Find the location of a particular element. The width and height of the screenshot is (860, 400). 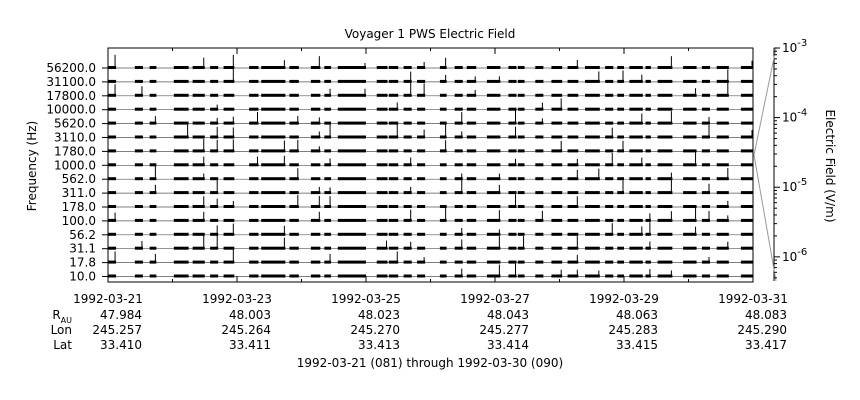

ephemeris-value: 48.023 is located at coordinates (379, 315).